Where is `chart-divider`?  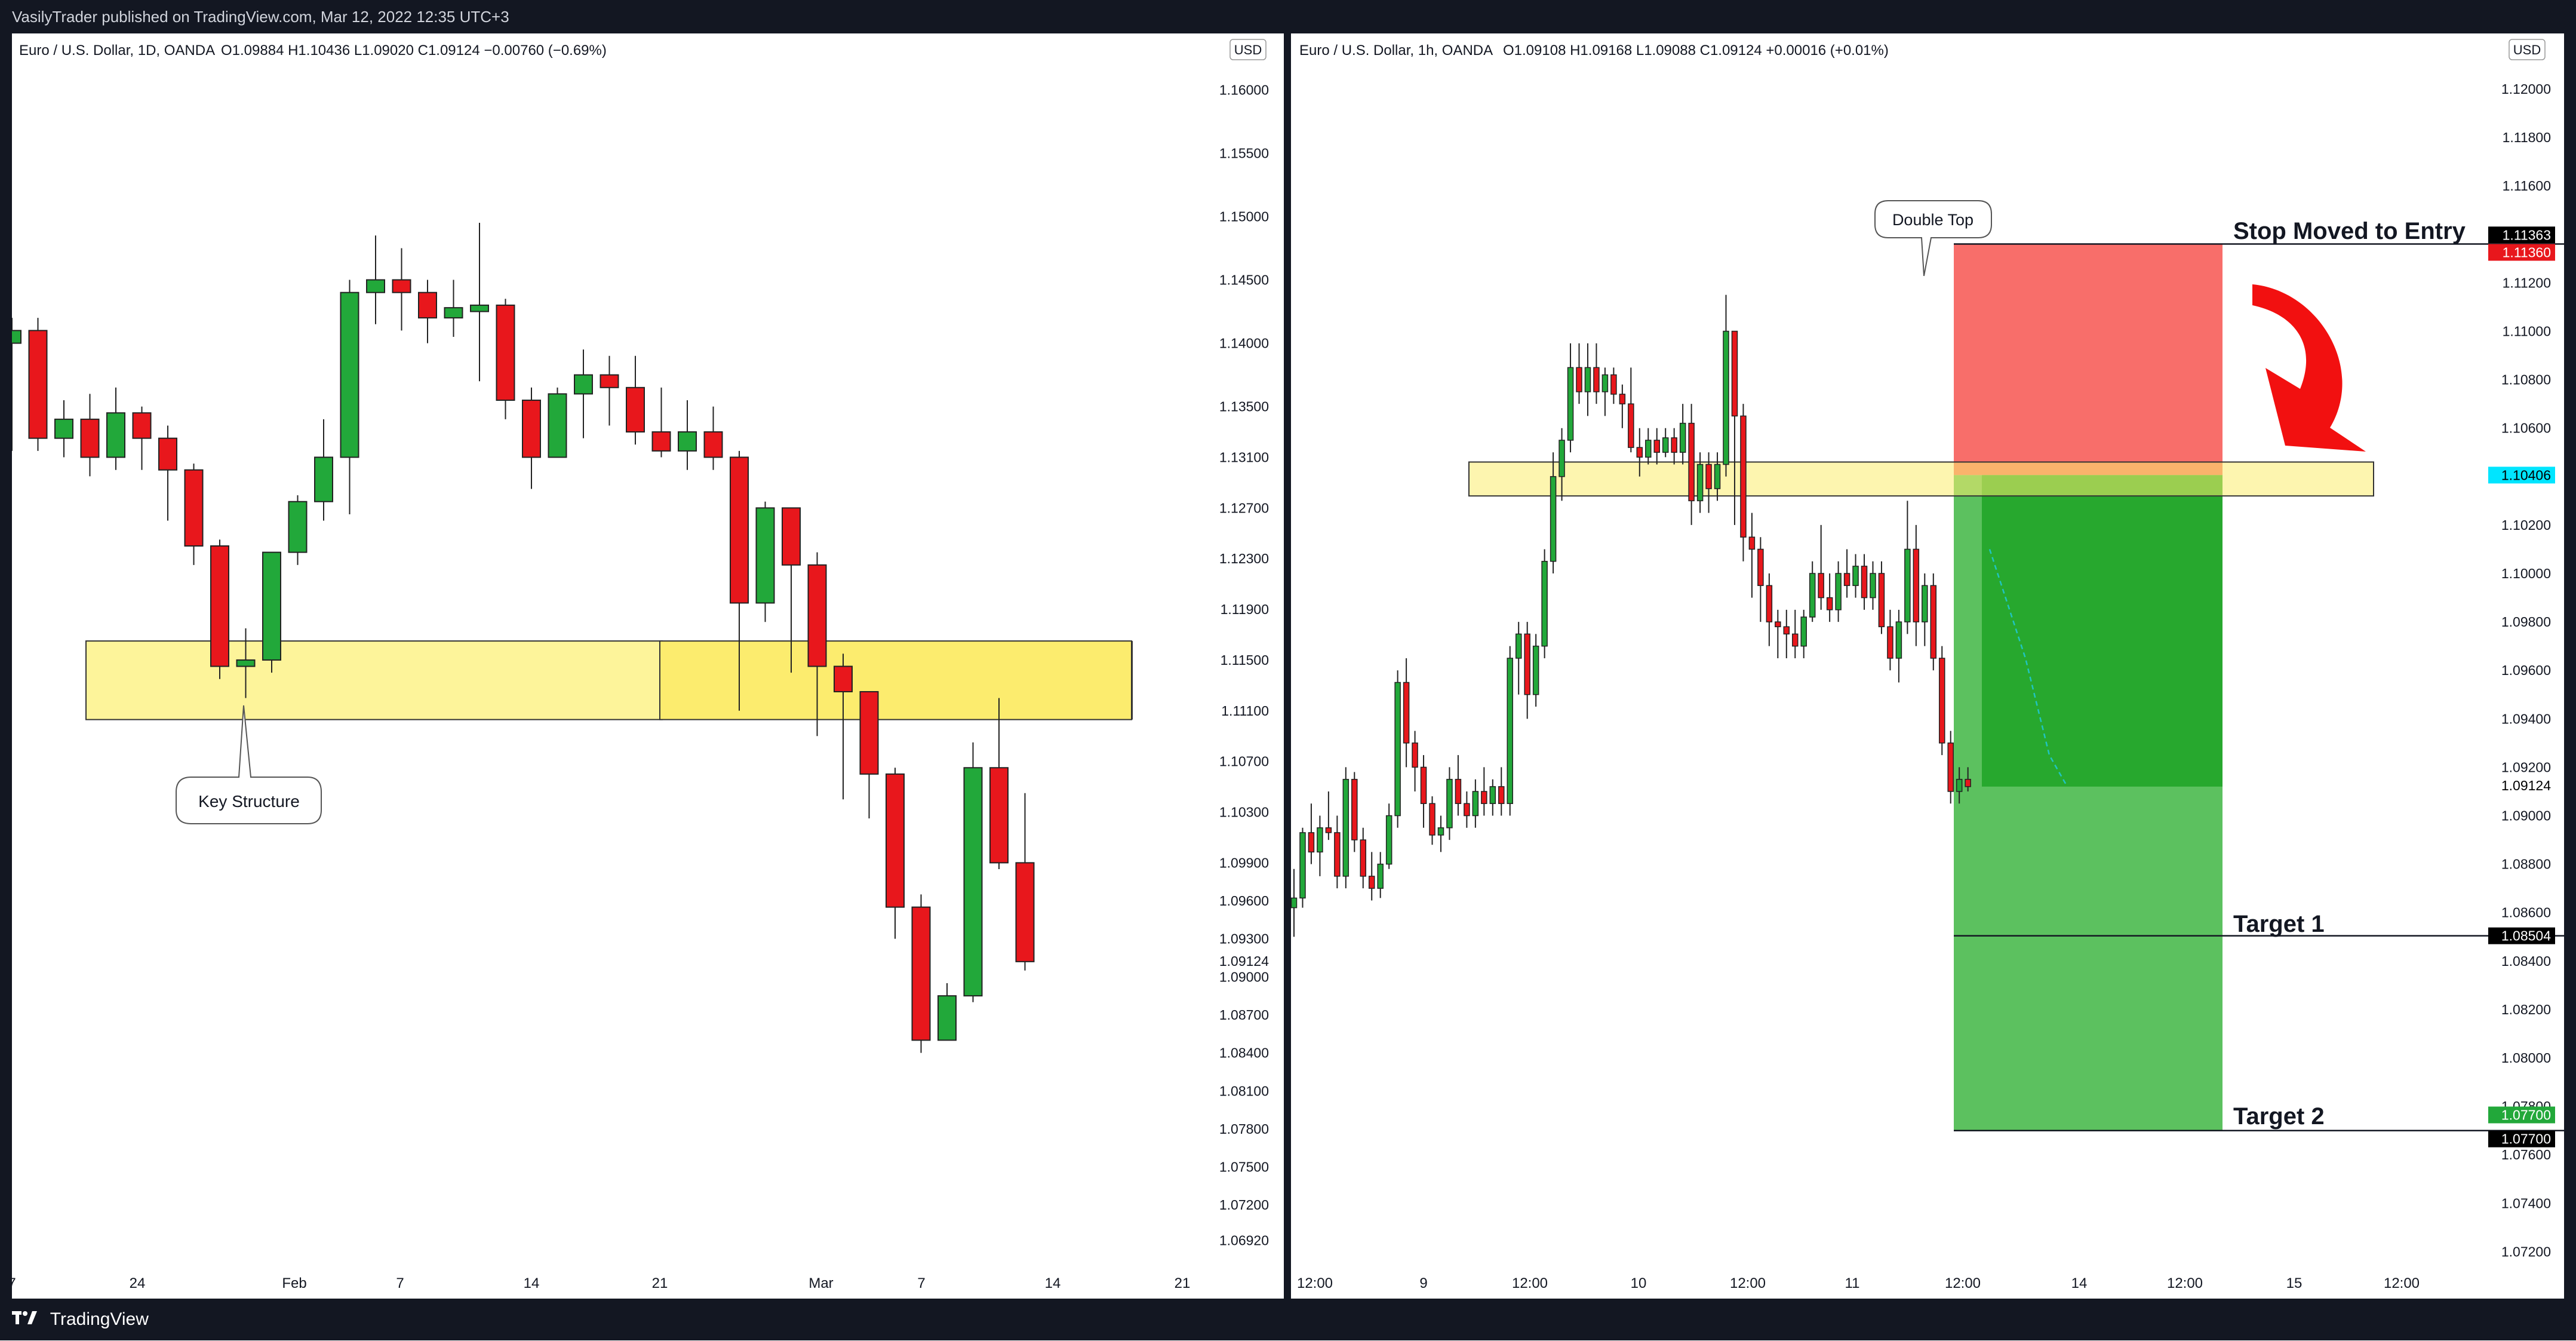 chart-divider is located at coordinates (1287, 666).